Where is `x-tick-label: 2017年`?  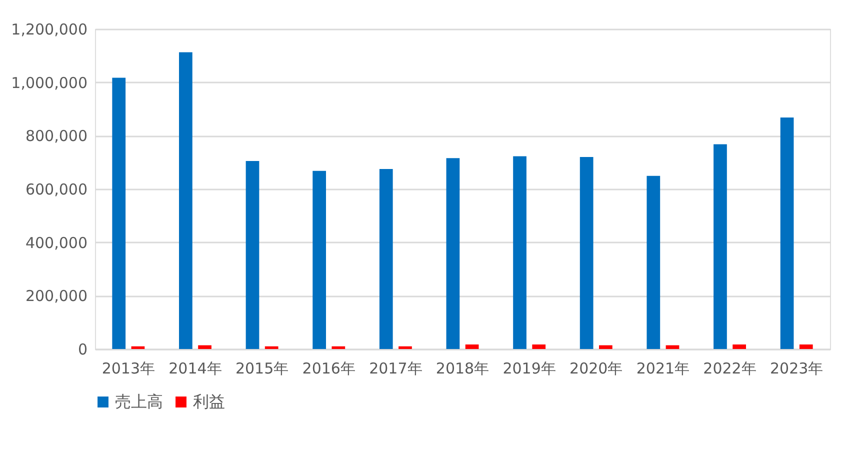 x-tick-label: 2017年 is located at coordinates (395, 369).